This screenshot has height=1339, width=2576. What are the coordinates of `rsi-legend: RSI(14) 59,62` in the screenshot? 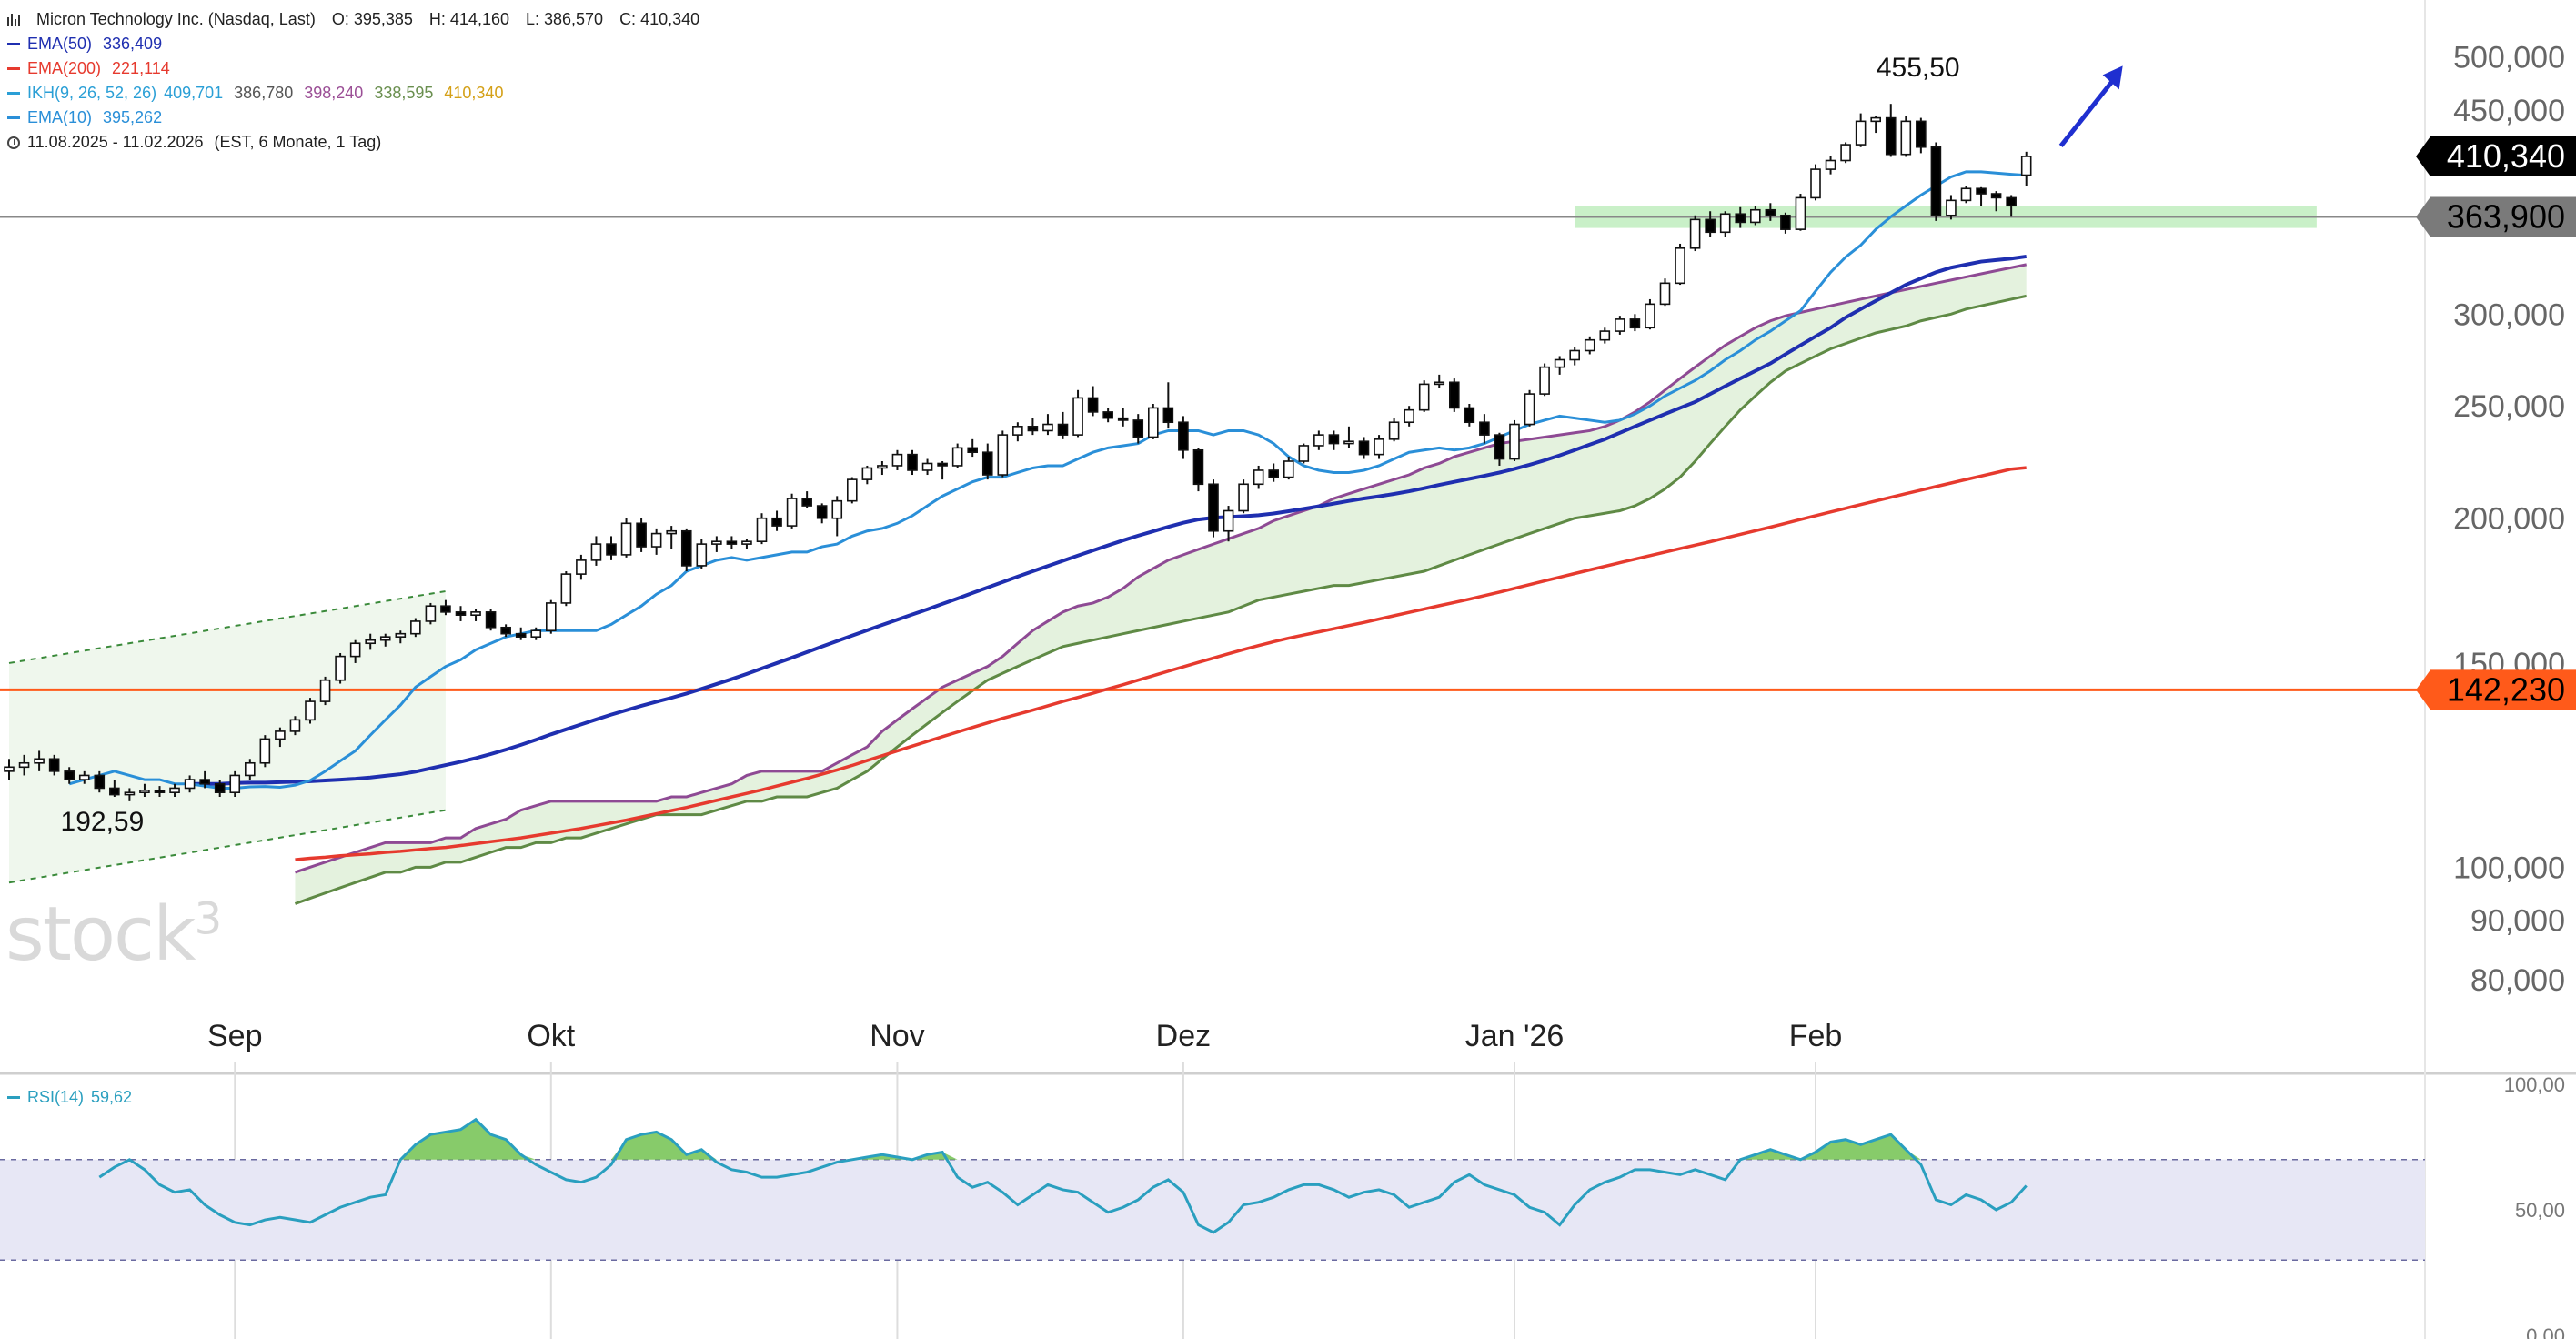 It's located at (69, 1097).